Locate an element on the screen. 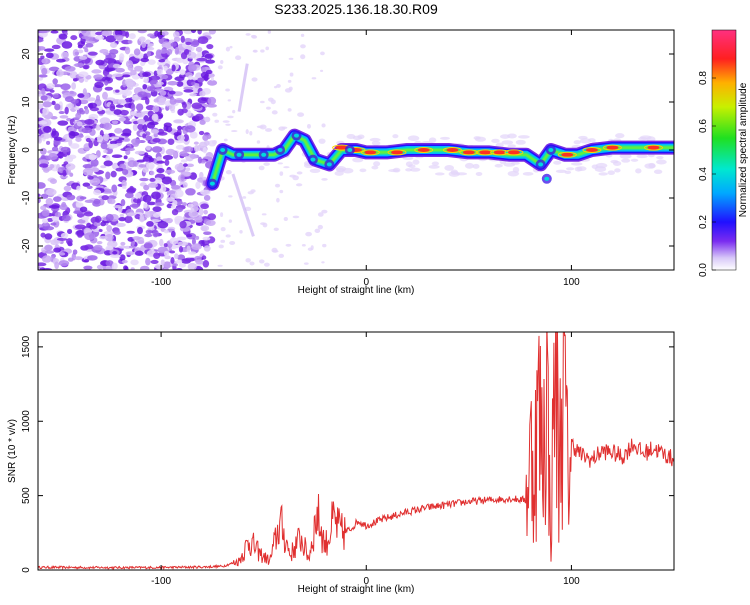  figure-title: S233.2025.136.18.30.R09 is located at coordinates (356, 9).